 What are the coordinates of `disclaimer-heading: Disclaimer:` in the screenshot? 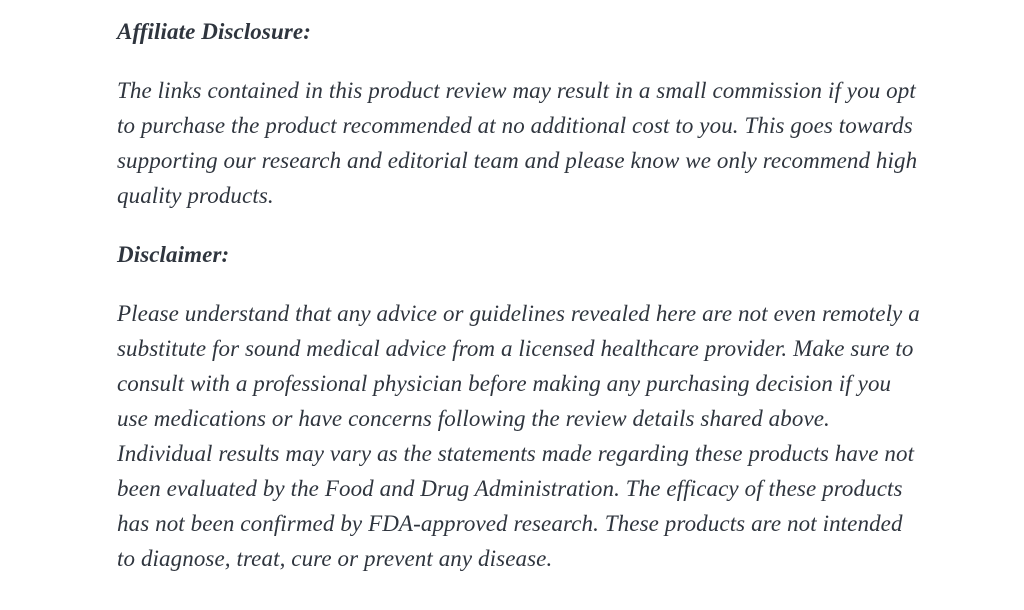 It's located at (173, 254).